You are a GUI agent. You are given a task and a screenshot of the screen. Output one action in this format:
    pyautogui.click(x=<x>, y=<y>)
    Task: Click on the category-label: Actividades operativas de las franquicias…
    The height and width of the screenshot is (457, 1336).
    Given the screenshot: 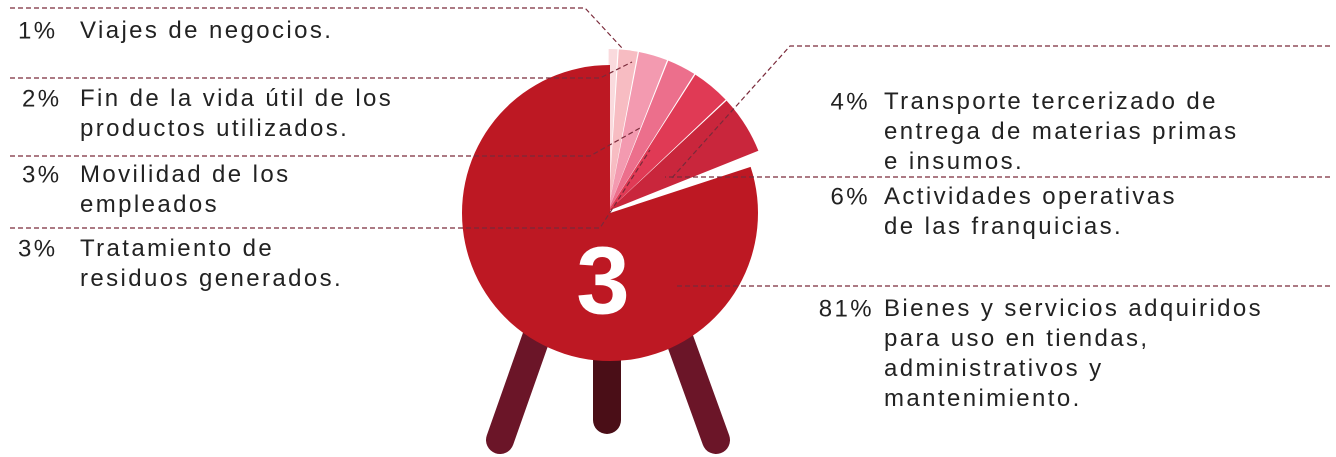 What is the action you would take?
    pyautogui.click(x=1030, y=211)
    